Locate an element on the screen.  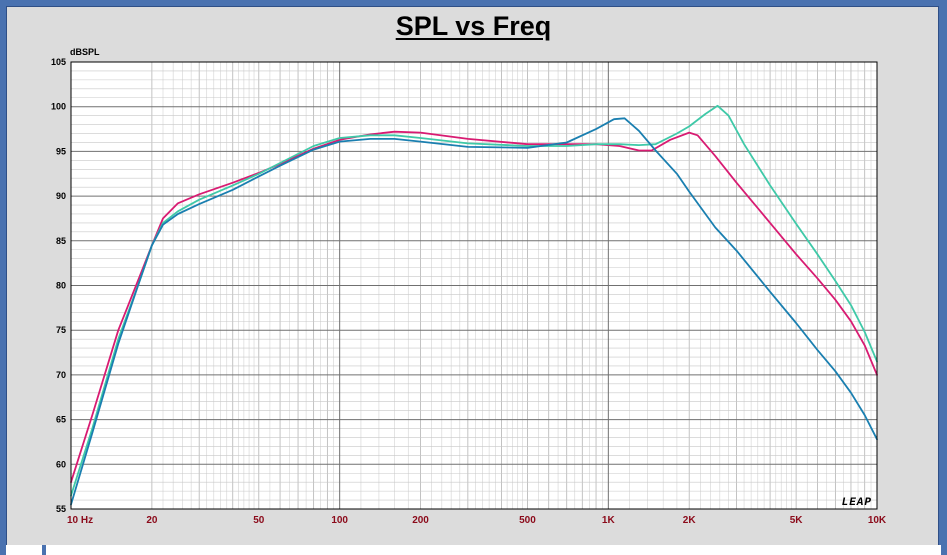
chart-title: SPL vs Freq is located at coordinates (473, 26).